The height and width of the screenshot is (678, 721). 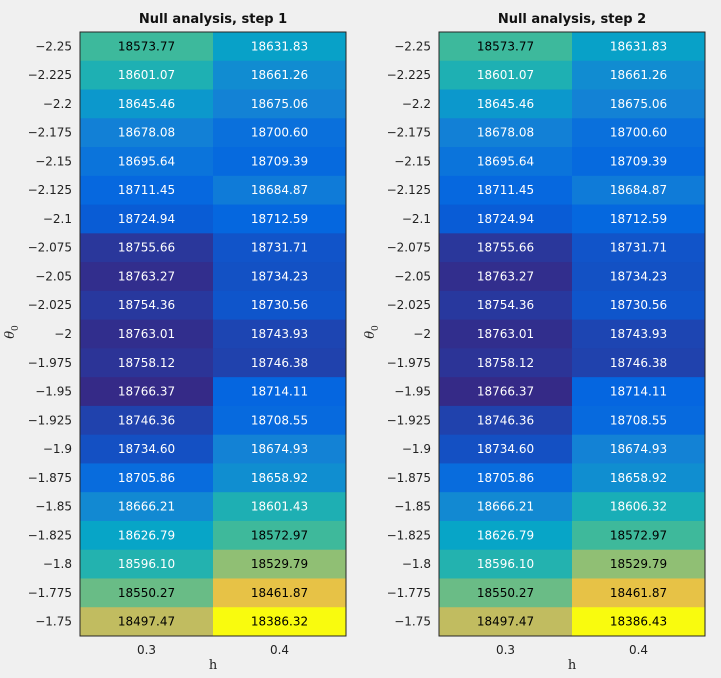 I want to click on cell-value-label: 18712.59, so click(x=638, y=219).